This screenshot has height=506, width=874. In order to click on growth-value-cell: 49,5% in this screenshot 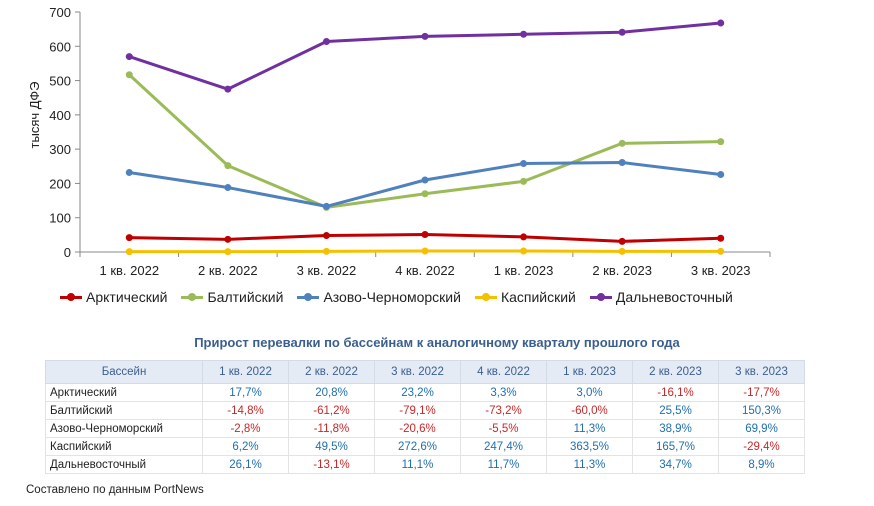, I will do `click(331, 446)`.